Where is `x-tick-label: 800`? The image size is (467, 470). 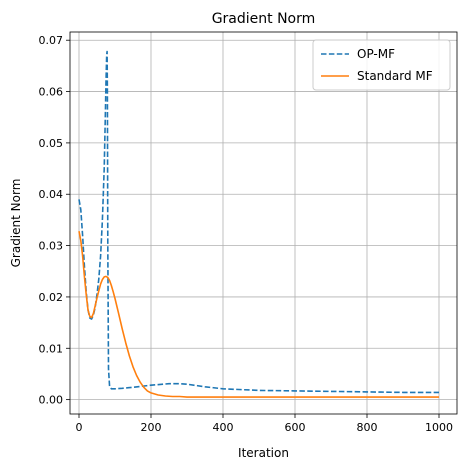
x-tick-label: 800 is located at coordinates (367, 427).